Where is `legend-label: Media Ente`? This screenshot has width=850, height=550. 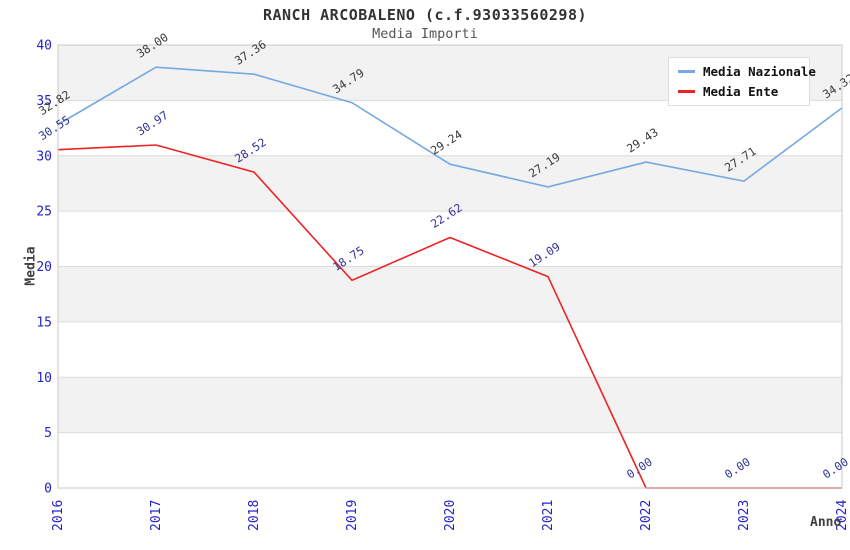 legend-label: Media Ente is located at coordinates (741, 91).